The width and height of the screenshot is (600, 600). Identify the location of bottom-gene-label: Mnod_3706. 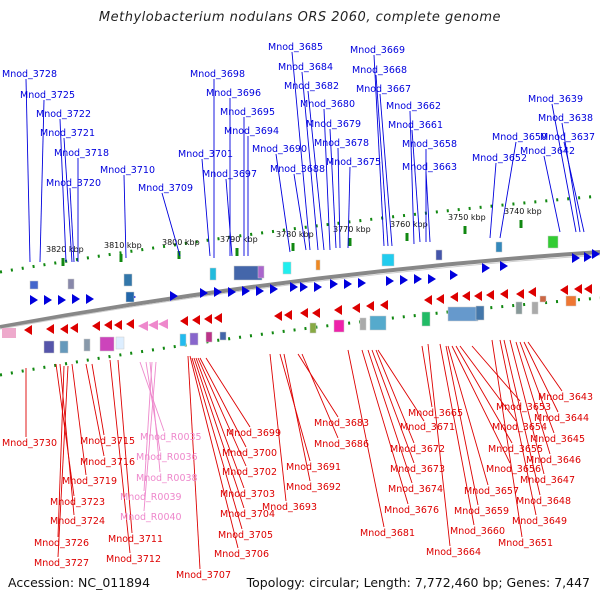
(241, 554).